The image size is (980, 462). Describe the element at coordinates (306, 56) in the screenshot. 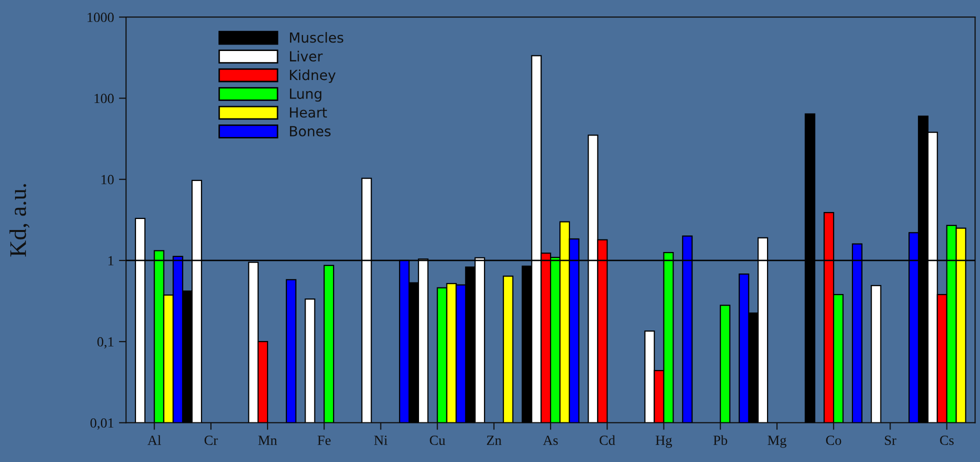

I see `legend-label: Liver` at that location.